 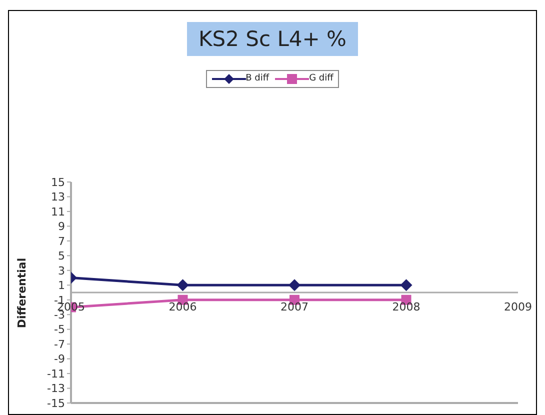 What do you see at coordinates (406, 307) in the screenshot?
I see `x-tick-label: 2008` at bounding box center [406, 307].